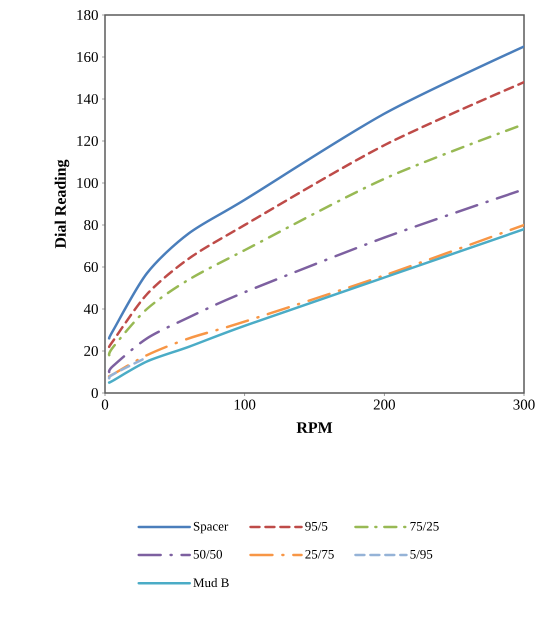 The image size is (541, 617). What do you see at coordinates (524, 405) in the screenshot?
I see `x-tick-label: 300` at bounding box center [524, 405].